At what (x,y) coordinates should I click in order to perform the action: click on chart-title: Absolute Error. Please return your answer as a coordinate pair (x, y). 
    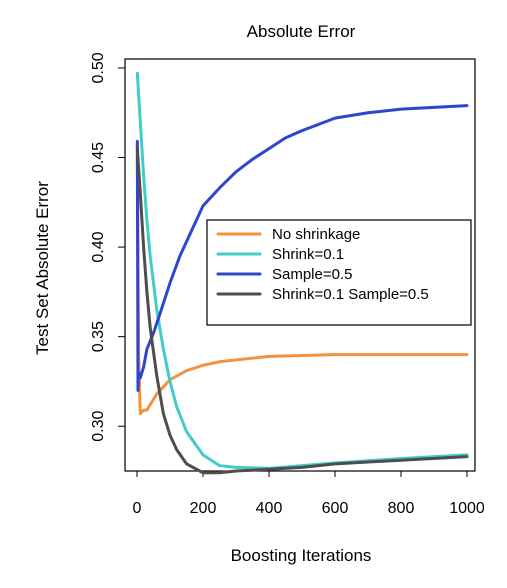
    Looking at the image, I should click on (301, 31).